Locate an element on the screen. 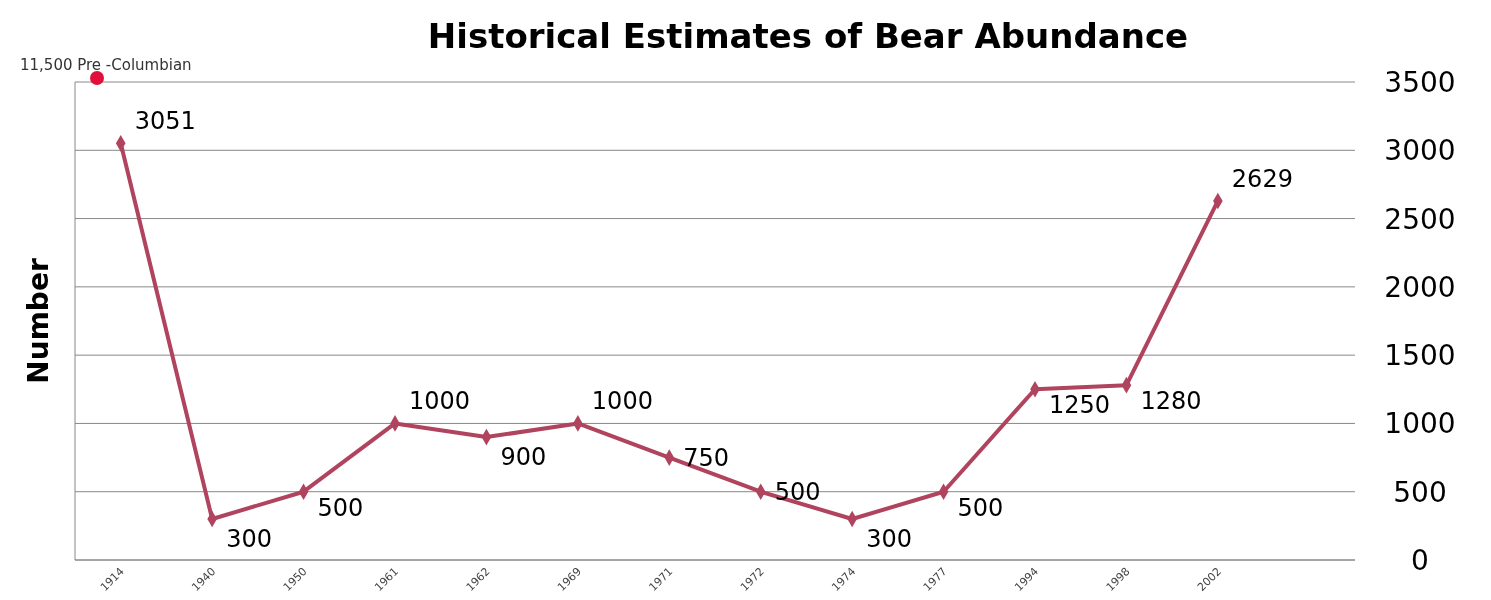 The width and height of the screenshot is (1491, 600). data-label: 1280 is located at coordinates (1171, 401).